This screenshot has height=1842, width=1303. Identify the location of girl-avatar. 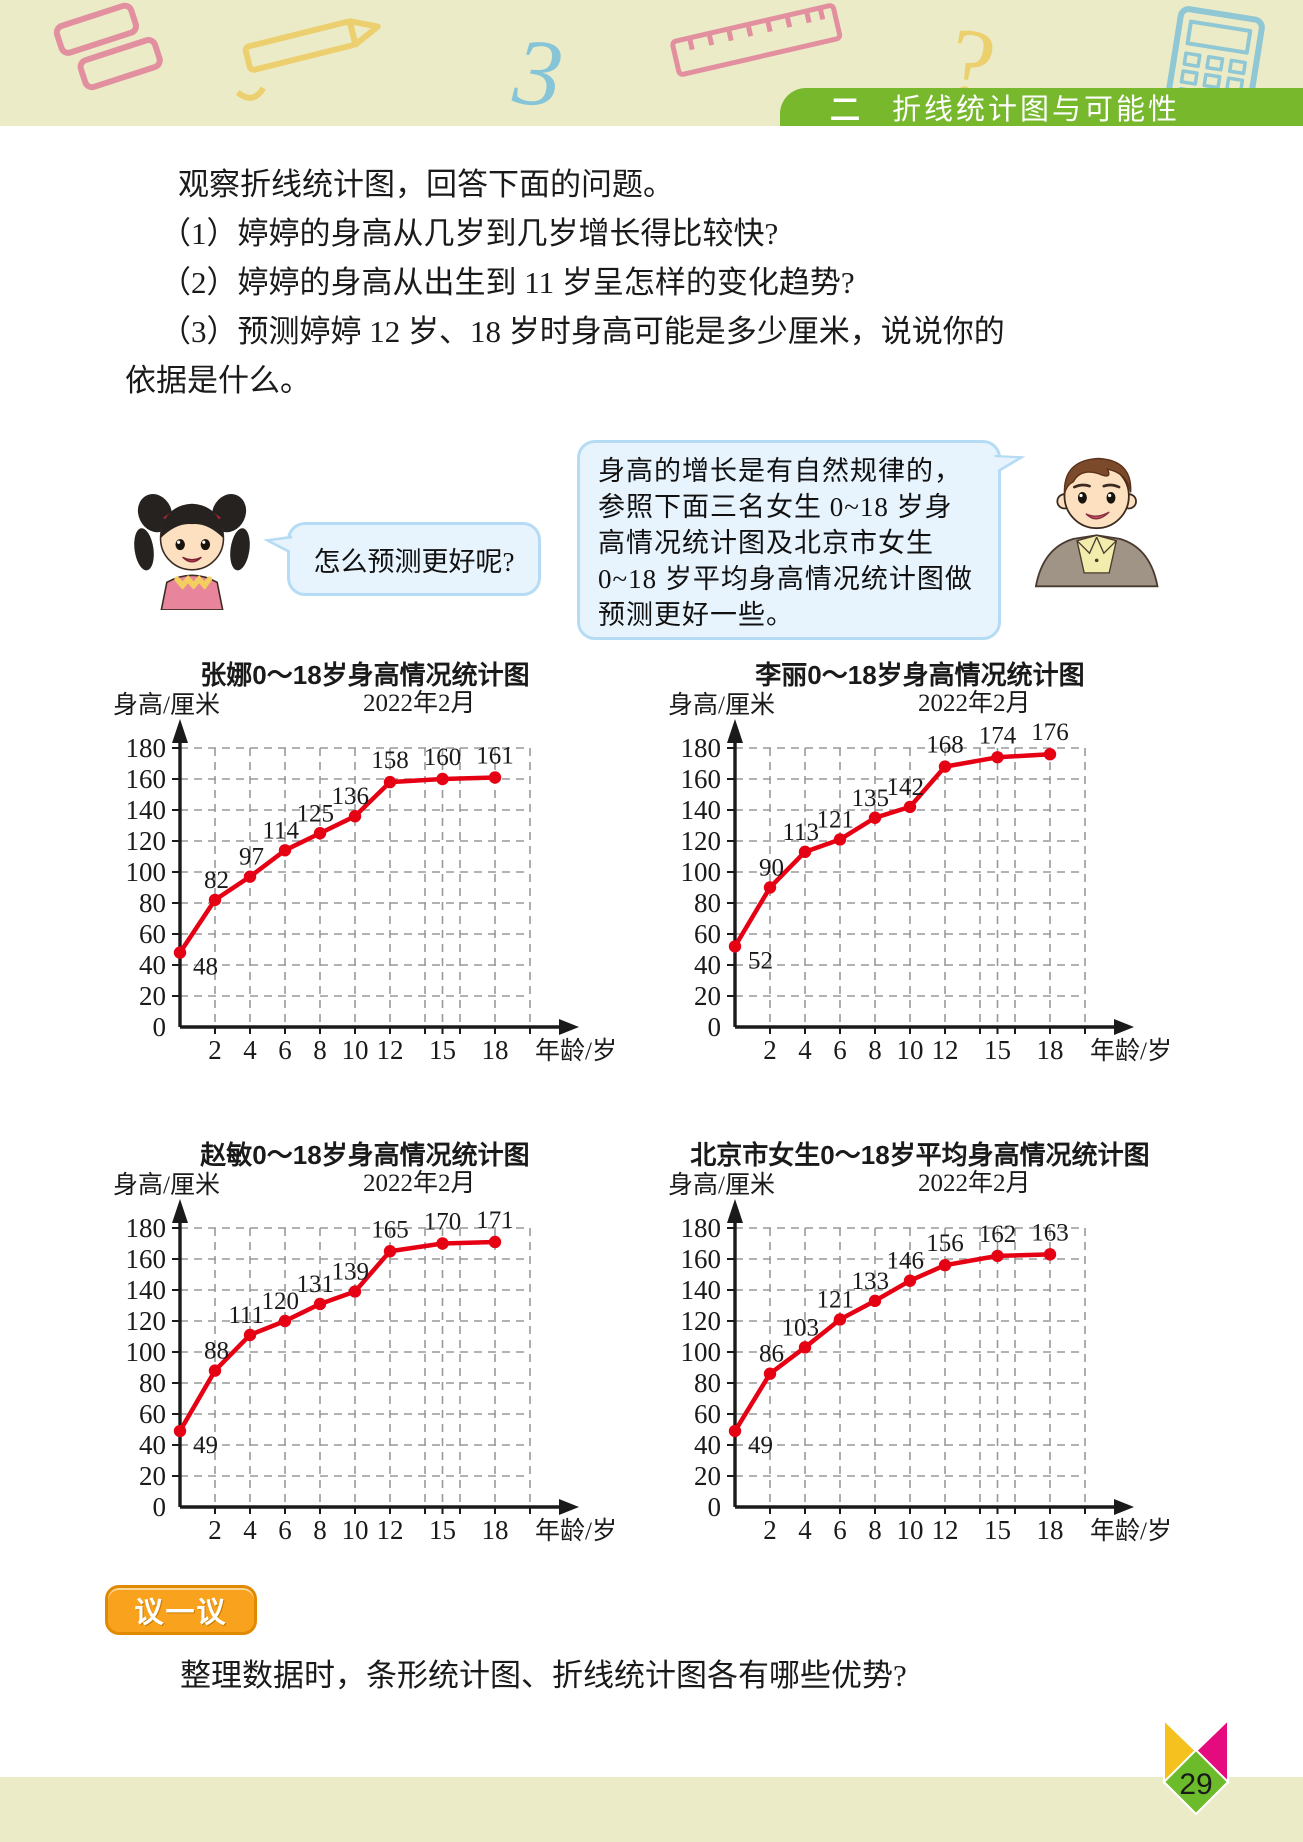
(192, 551).